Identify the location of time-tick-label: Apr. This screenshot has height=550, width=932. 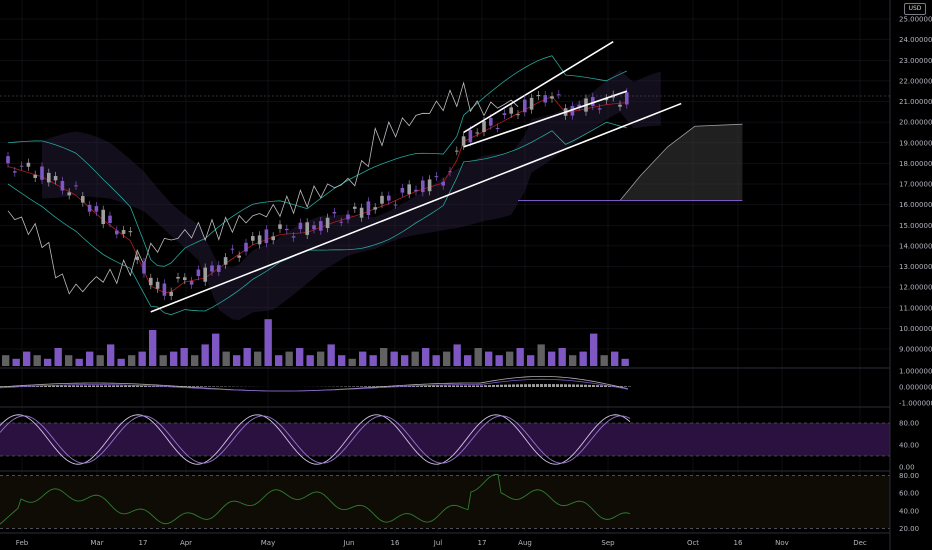
(186, 543).